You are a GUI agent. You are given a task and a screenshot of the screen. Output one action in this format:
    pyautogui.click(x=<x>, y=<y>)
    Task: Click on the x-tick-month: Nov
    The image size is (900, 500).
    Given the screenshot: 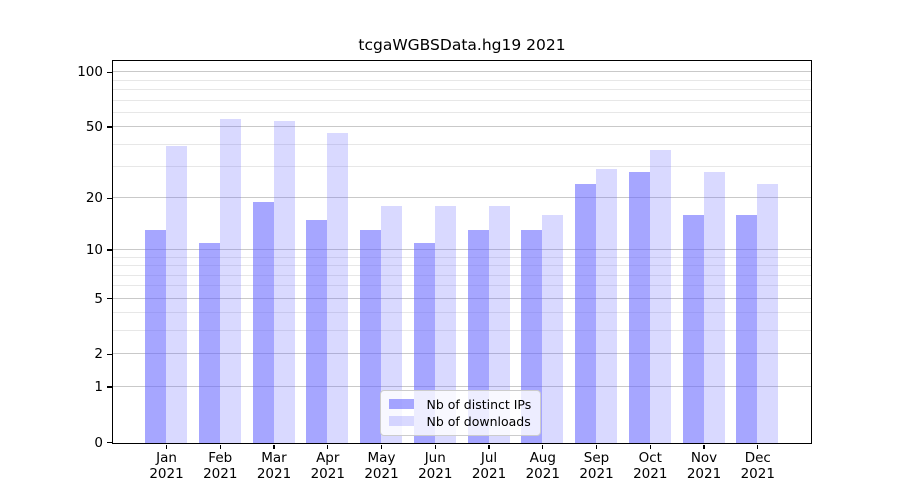 What is the action you would take?
    pyautogui.click(x=704, y=458)
    